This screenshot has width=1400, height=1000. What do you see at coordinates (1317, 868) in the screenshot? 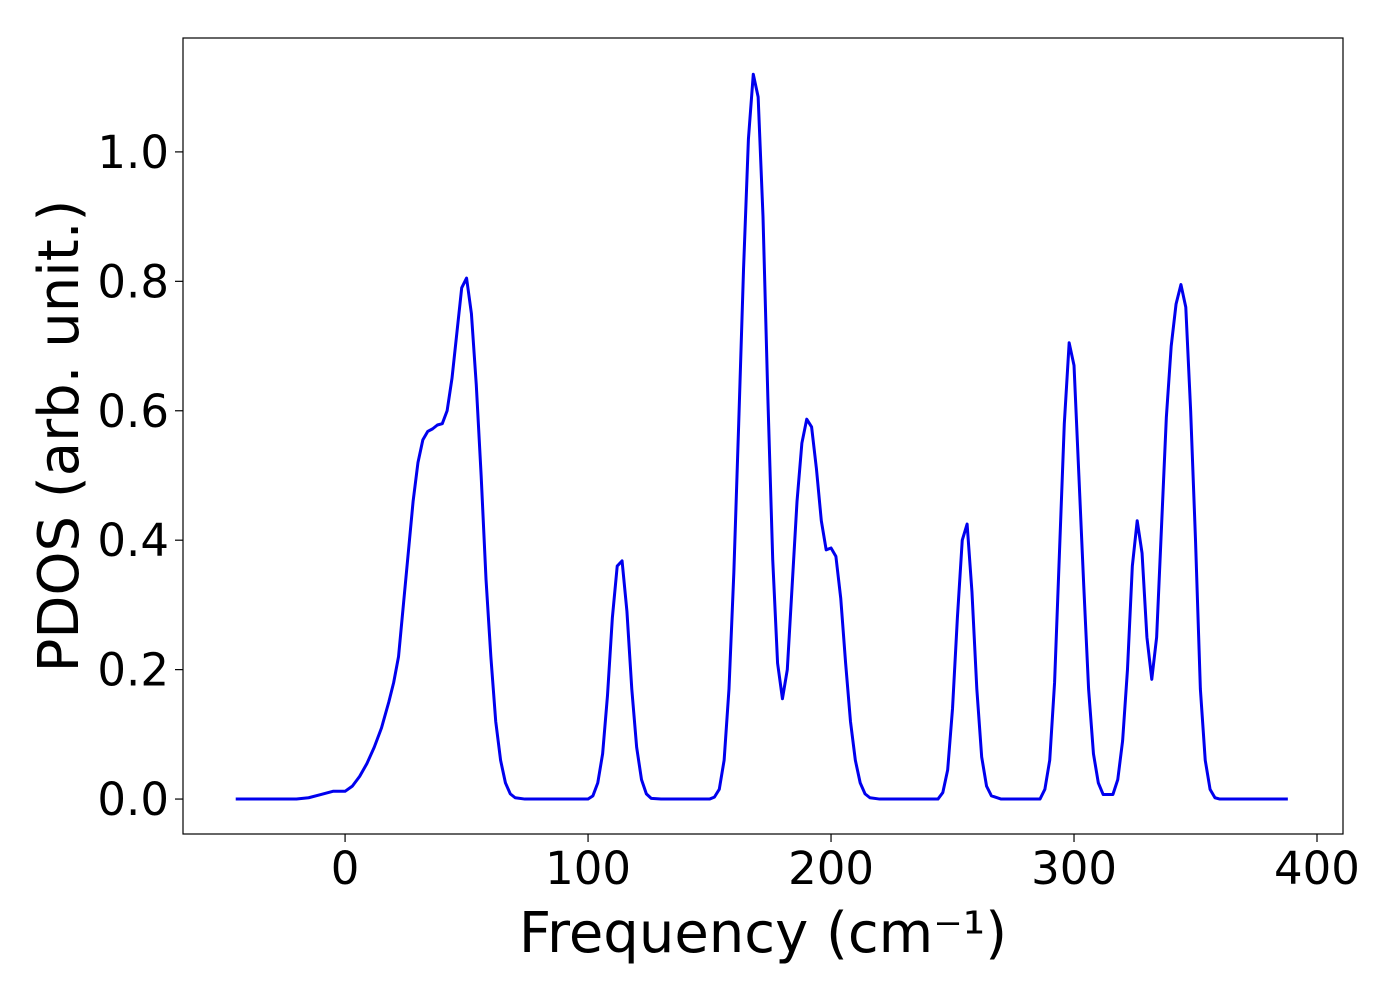
I see `x-tick-label: 400` at bounding box center [1317, 868].